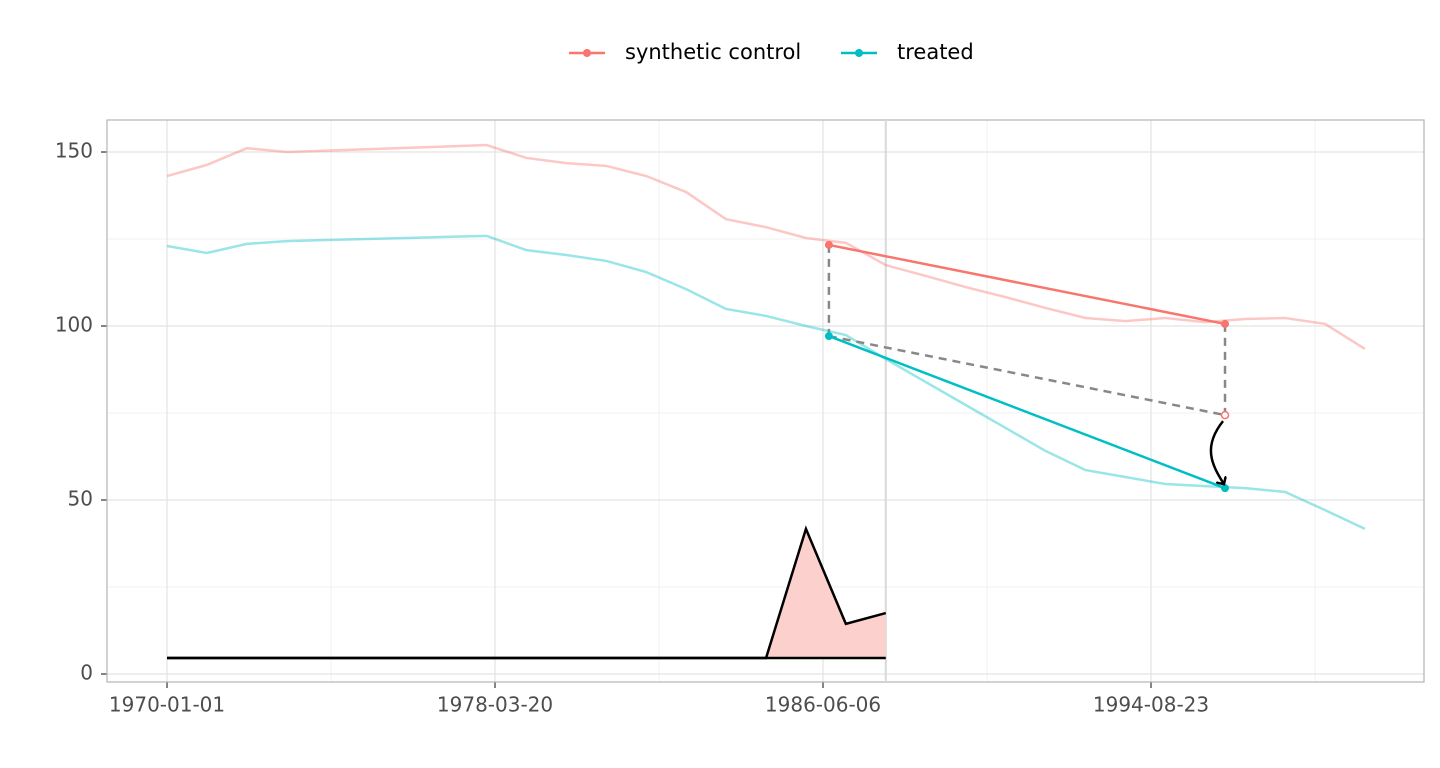 The height and width of the screenshot is (768, 1440). Describe the element at coordinates (713, 52) in the screenshot. I see `legend-label: synthetic control` at that location.